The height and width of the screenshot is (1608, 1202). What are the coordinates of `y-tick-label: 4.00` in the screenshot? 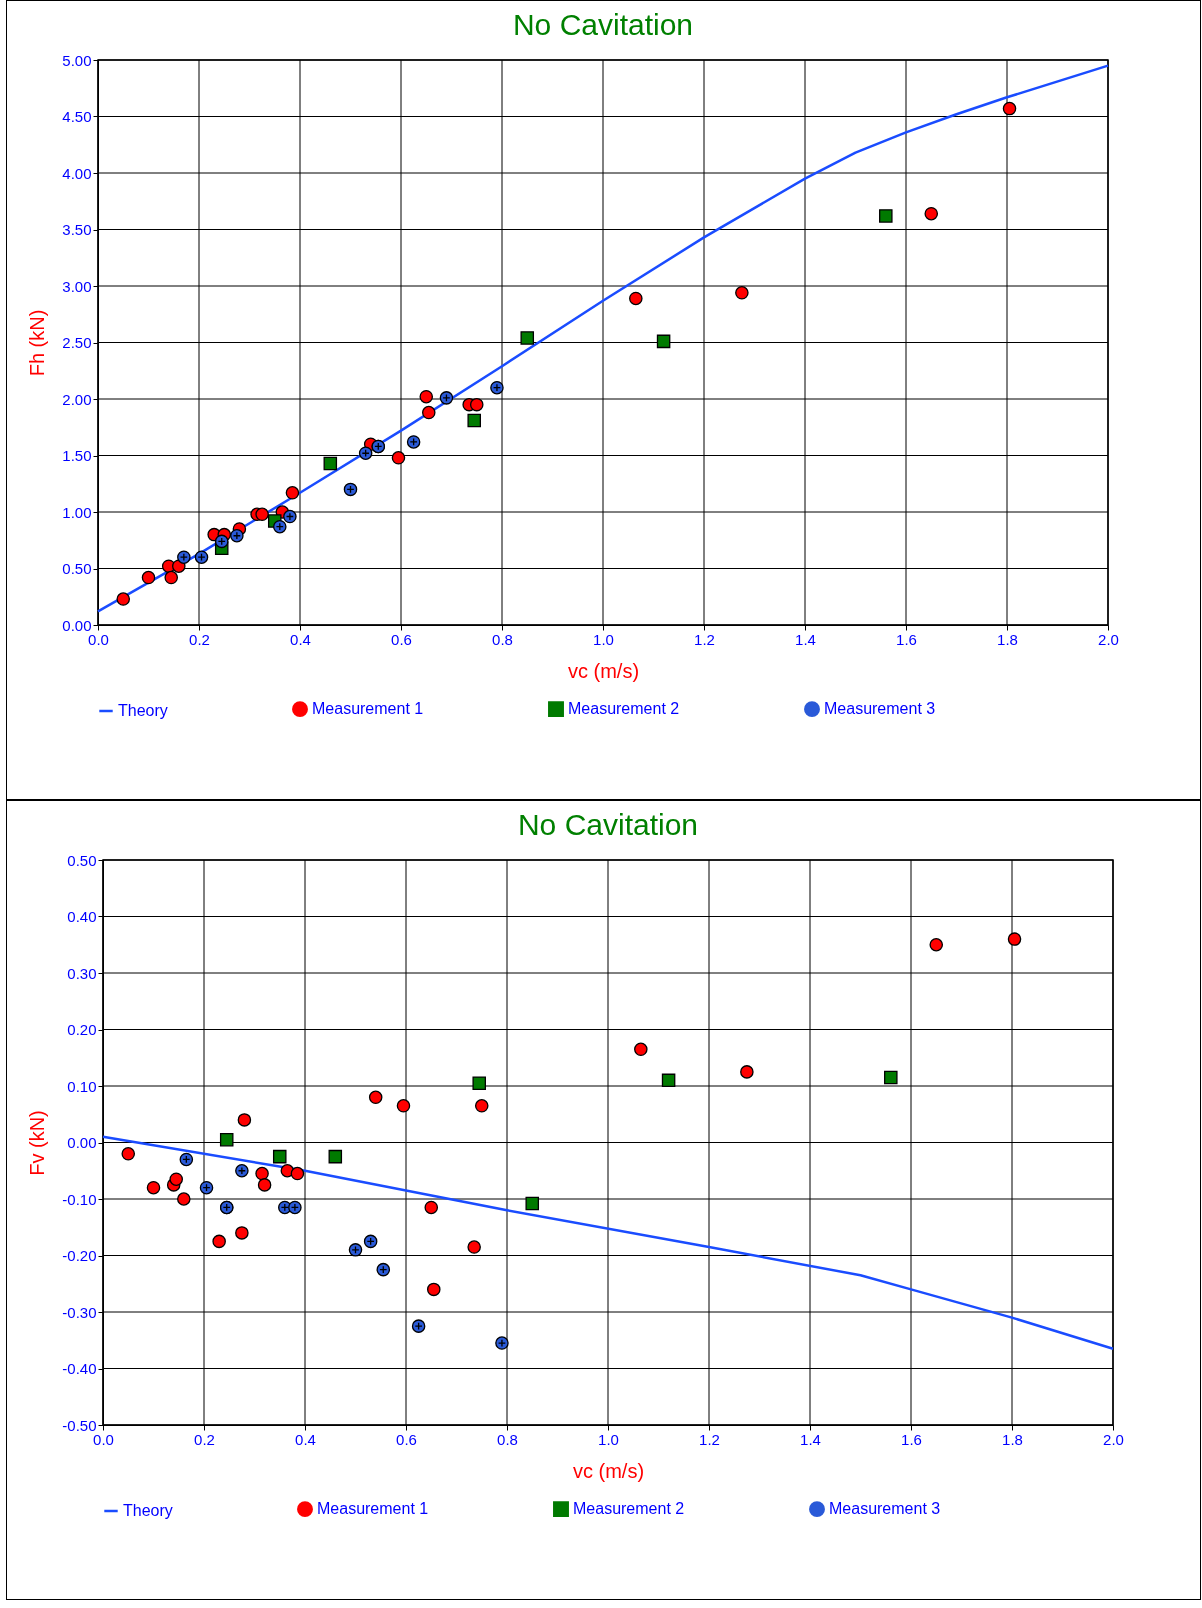 It's located at (77, 173).